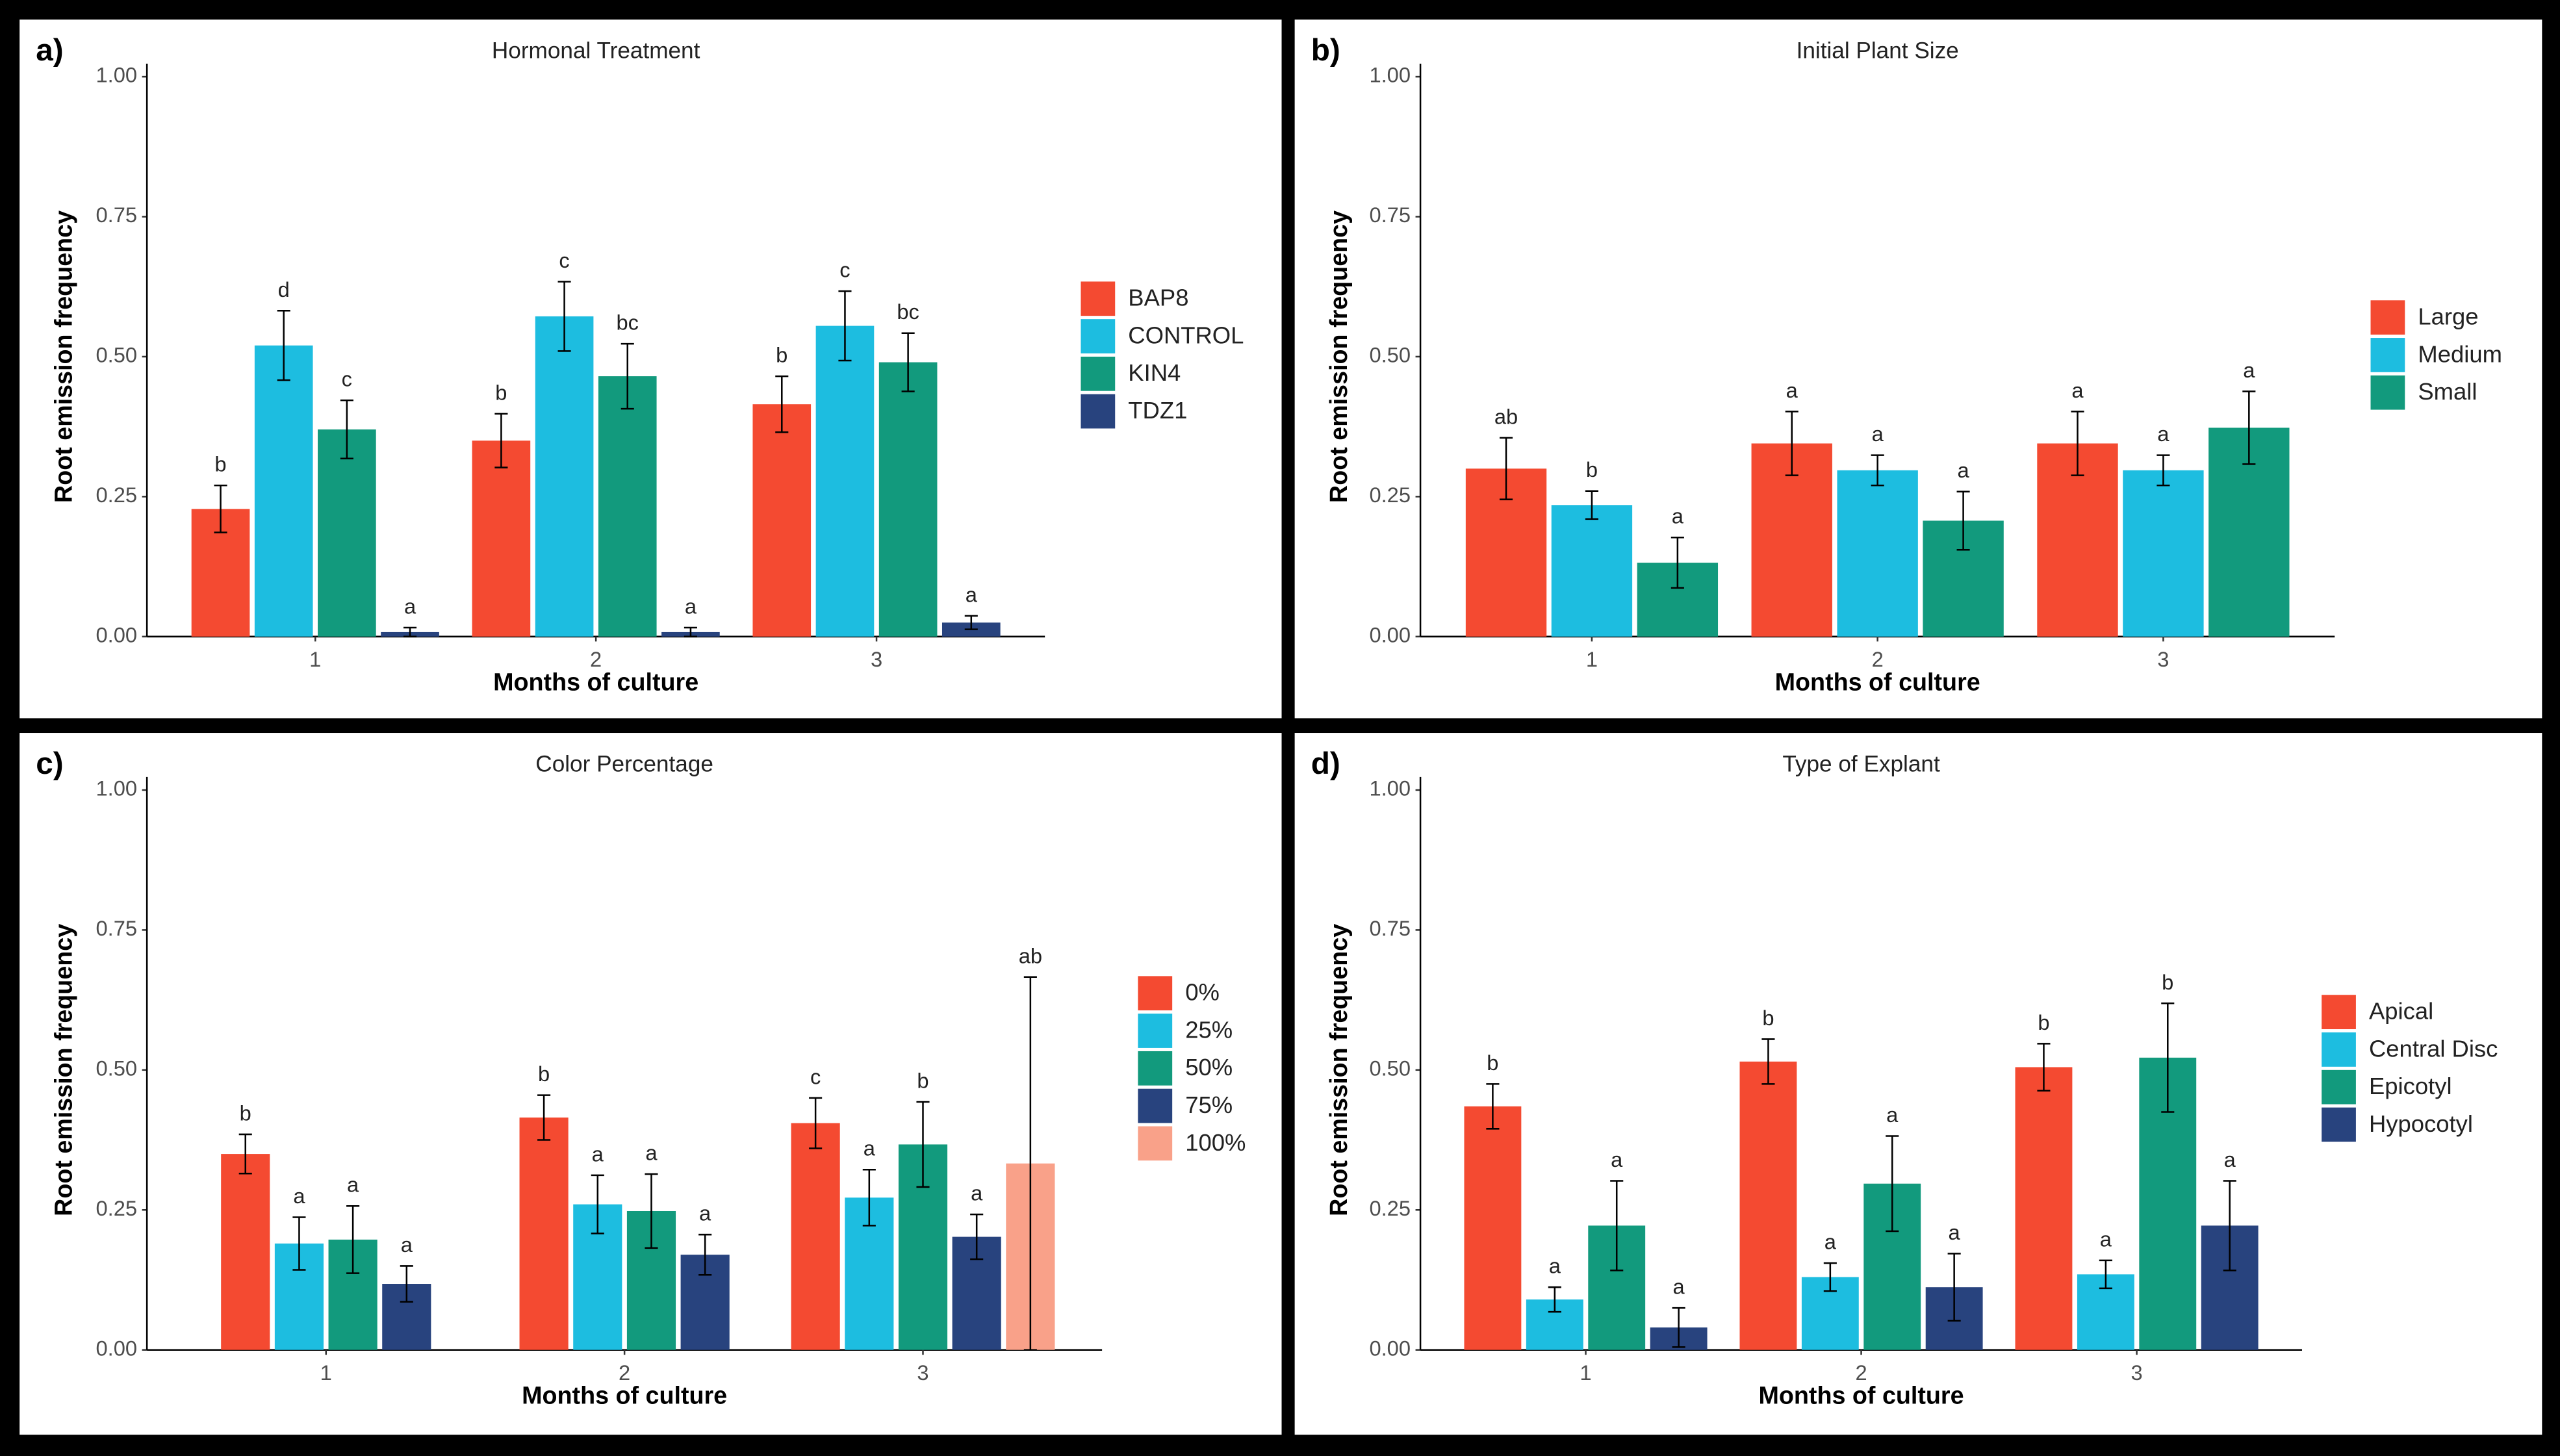 The width and height of the screenshot is (2560, 1456). I want to click on significance-letter: d, so click(284, 289).